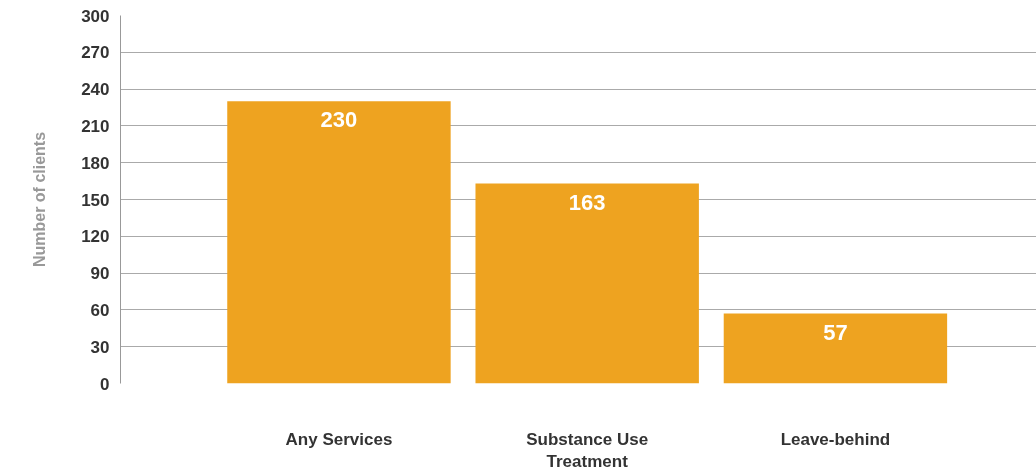 The image size is (1036, 474). I want to click on y-tick-label: 180, so click(95, 163).